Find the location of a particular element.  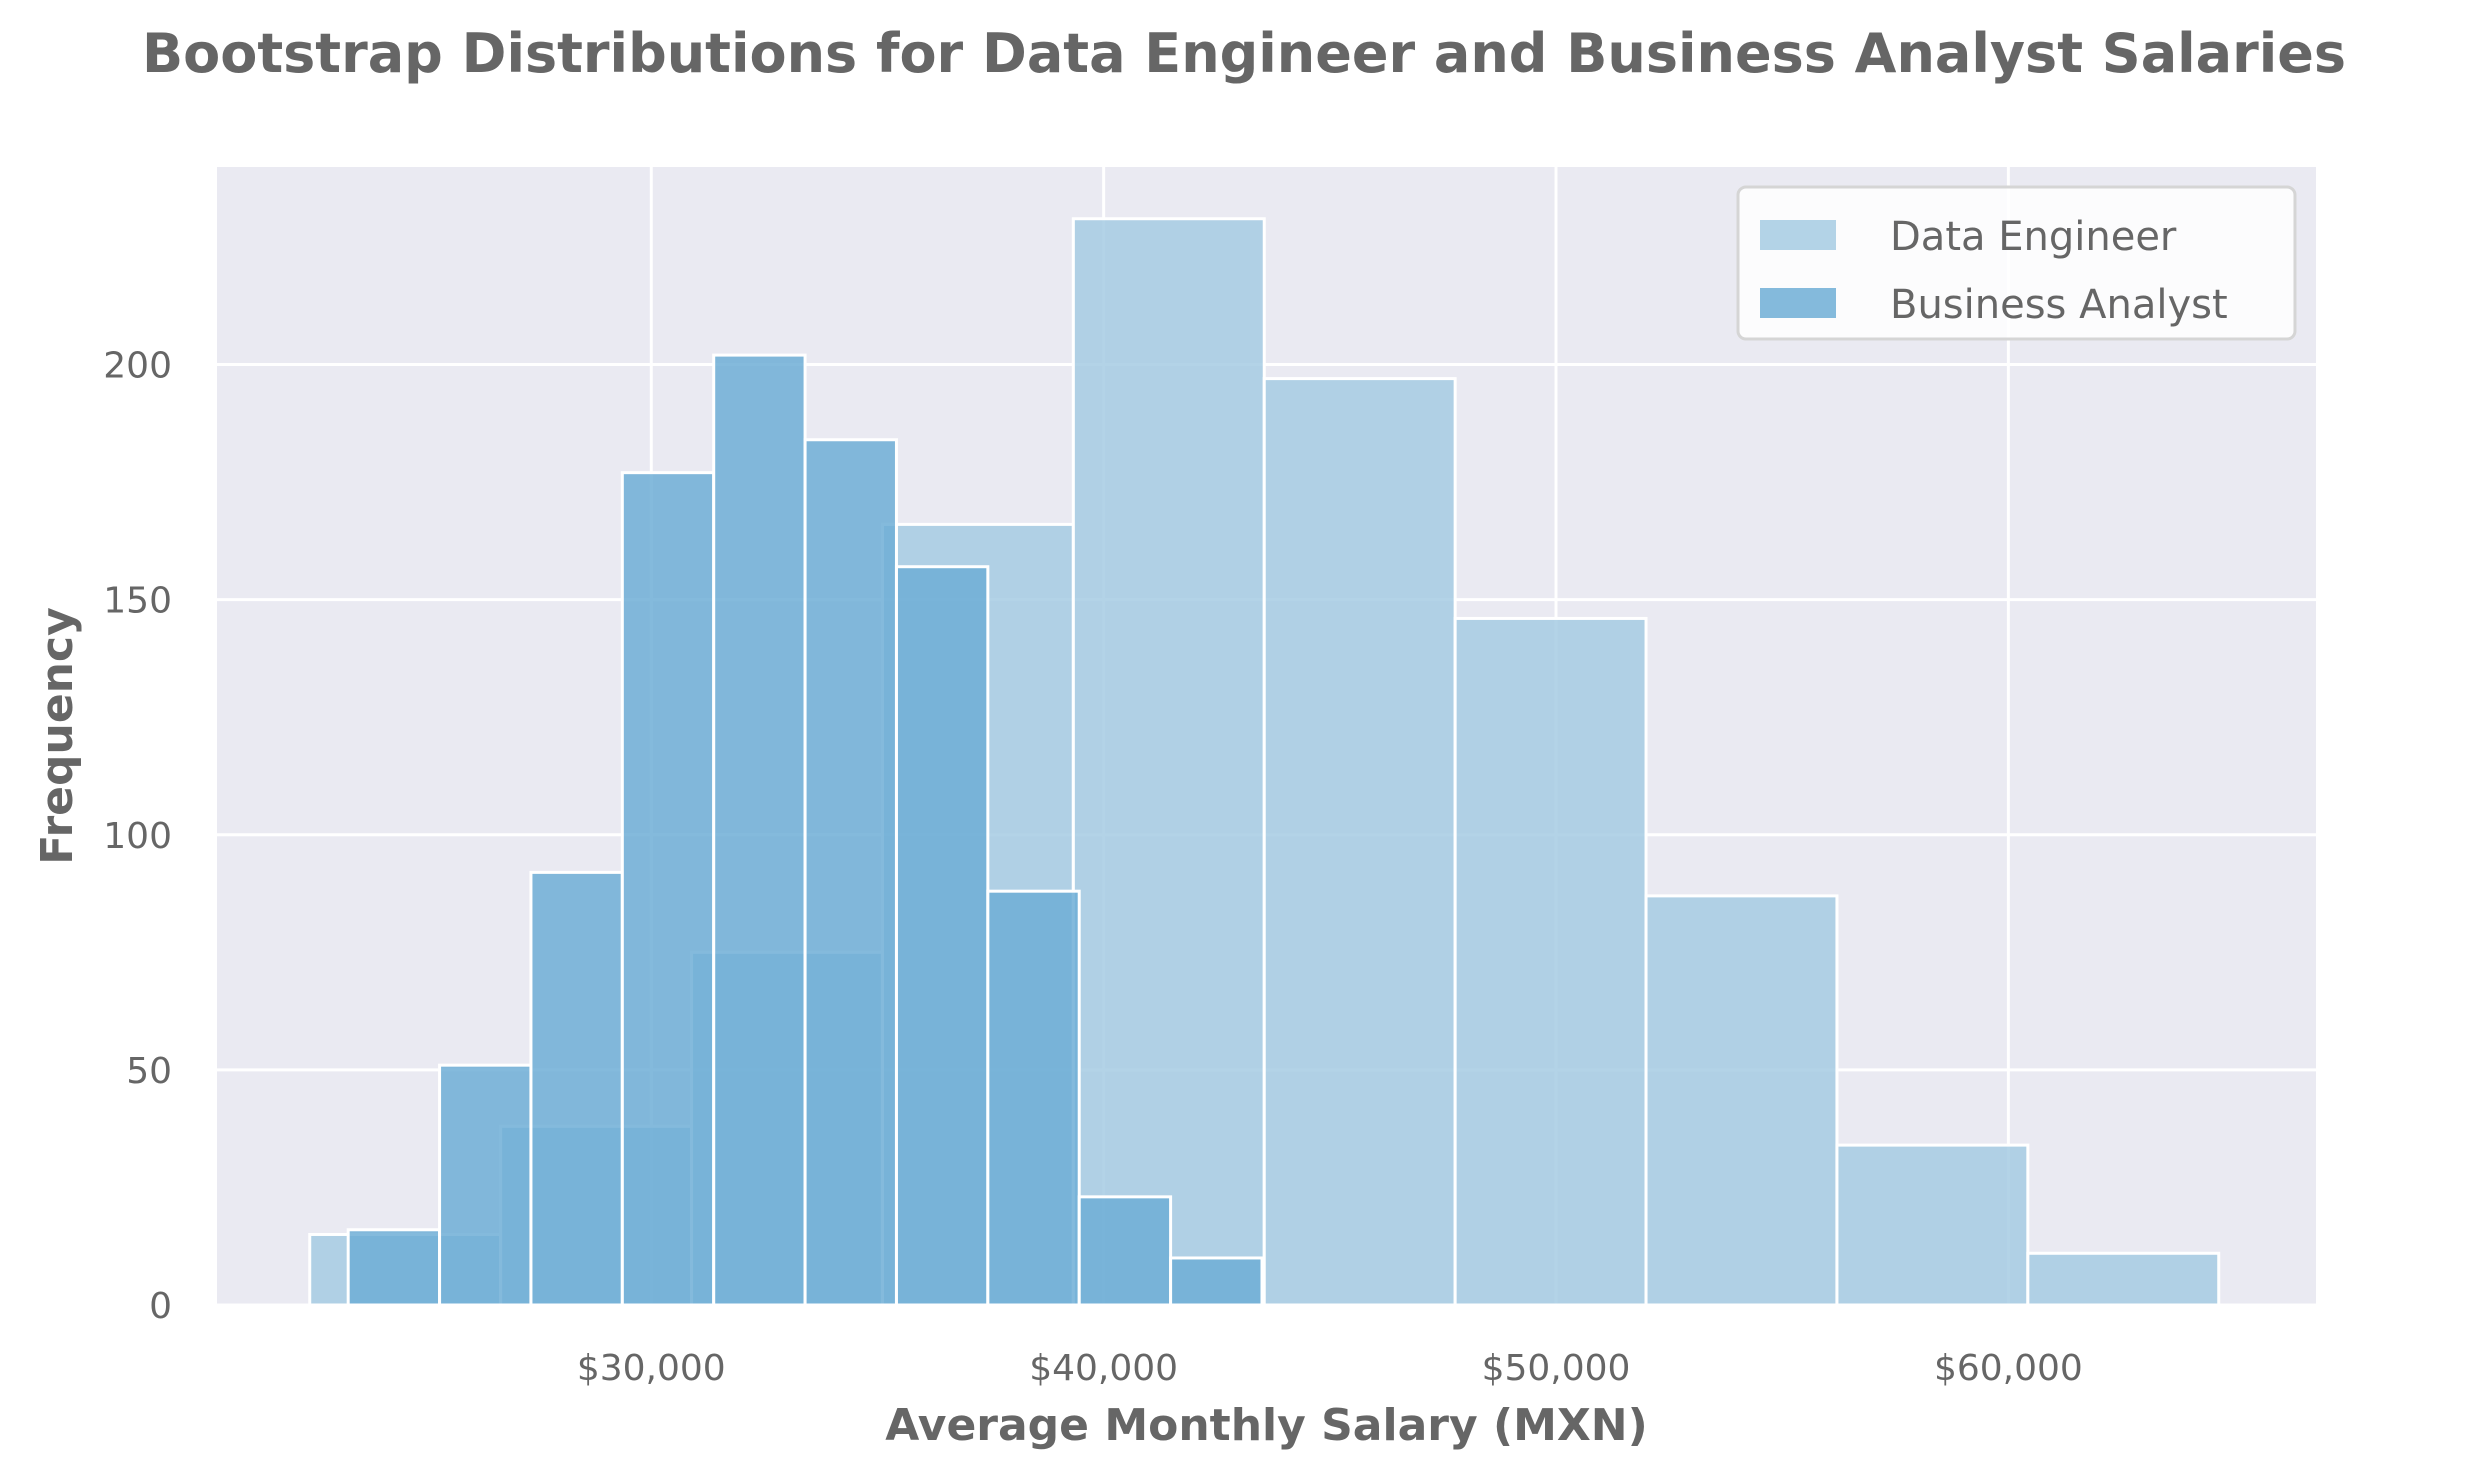

y-axis-ticks: 0 50 100 150 200 is located at coordinates (137, 836).